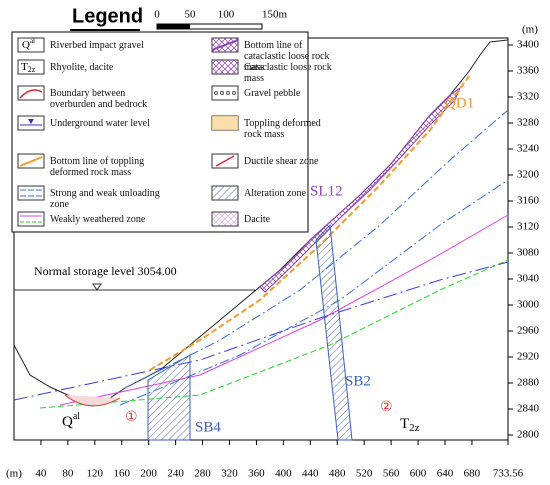 The width and height of the screenshot is (550, 485). I want to click on t2z-base: T, so click(404, 424).